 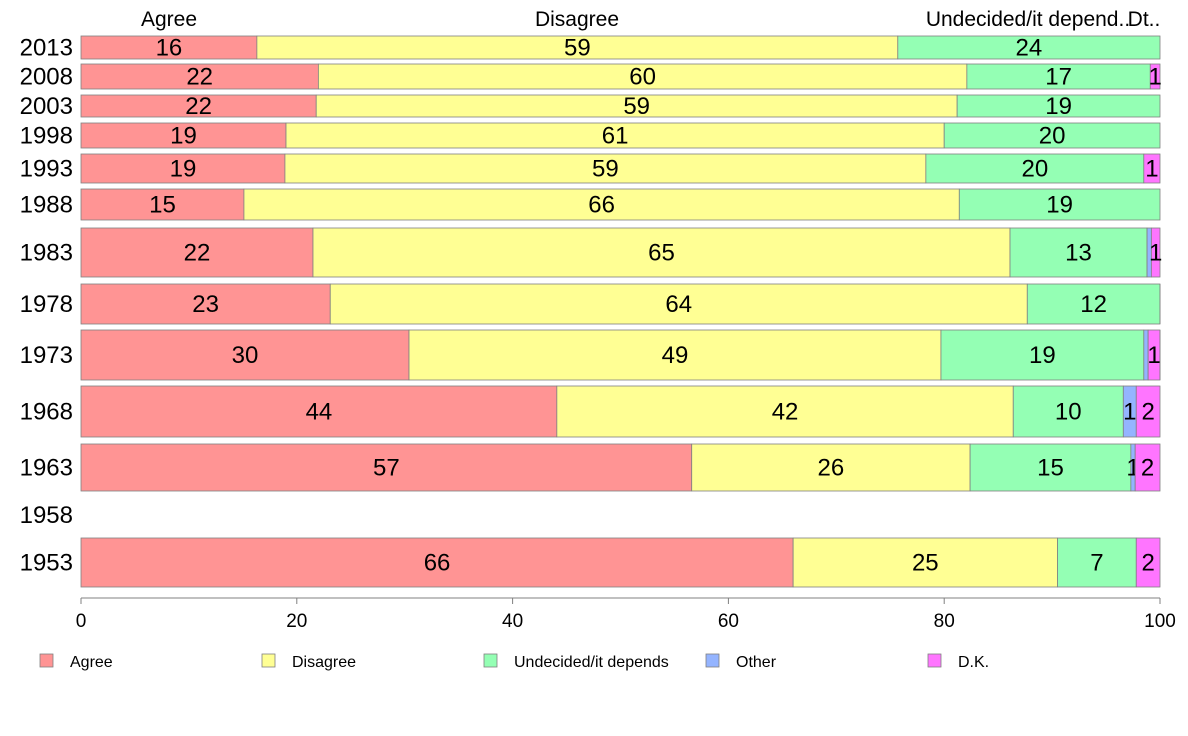 I want to click on column-header-4: Dt.., so click(x=1144, y=19).